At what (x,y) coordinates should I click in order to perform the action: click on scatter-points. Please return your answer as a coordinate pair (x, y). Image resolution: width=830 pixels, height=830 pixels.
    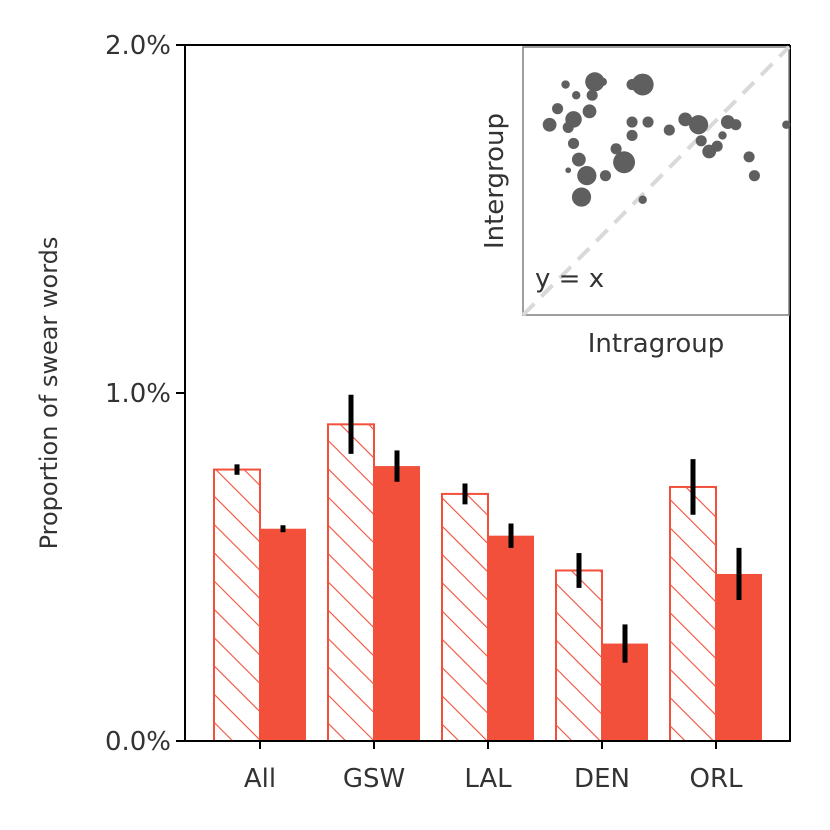
    Looking at the image, I should click on (666, 139).